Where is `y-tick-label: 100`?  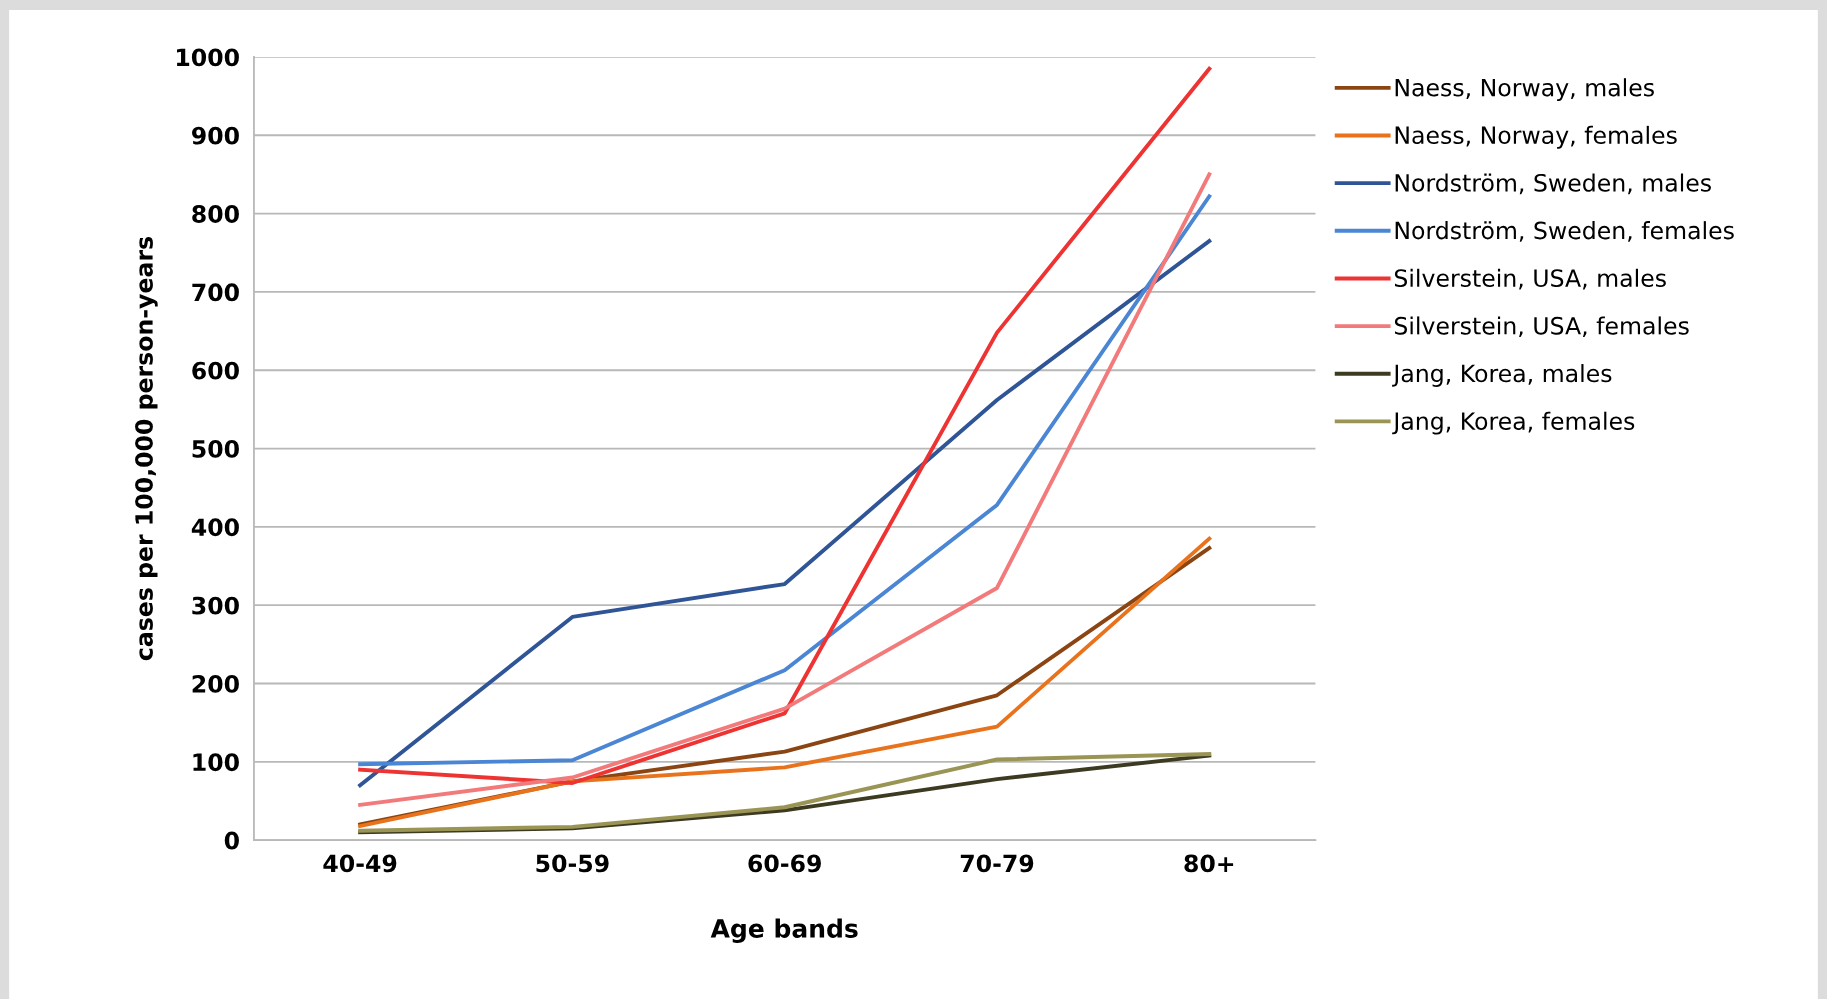
y-tick-label: 100 is located at coordinates (216, 762).